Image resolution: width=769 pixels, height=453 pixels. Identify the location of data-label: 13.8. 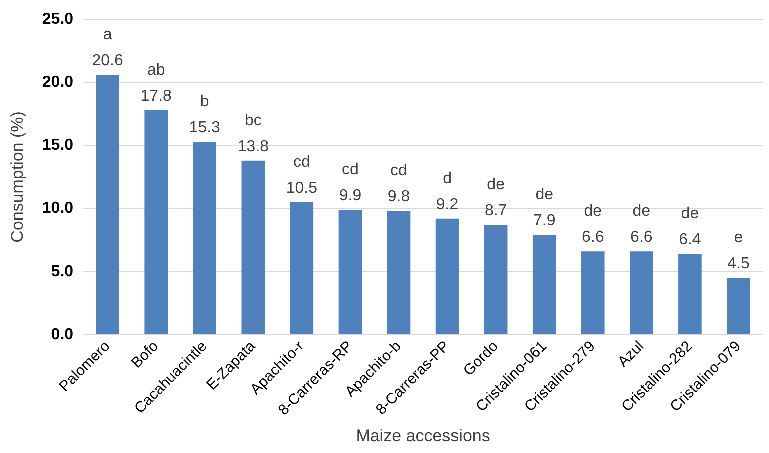
(254, 147).